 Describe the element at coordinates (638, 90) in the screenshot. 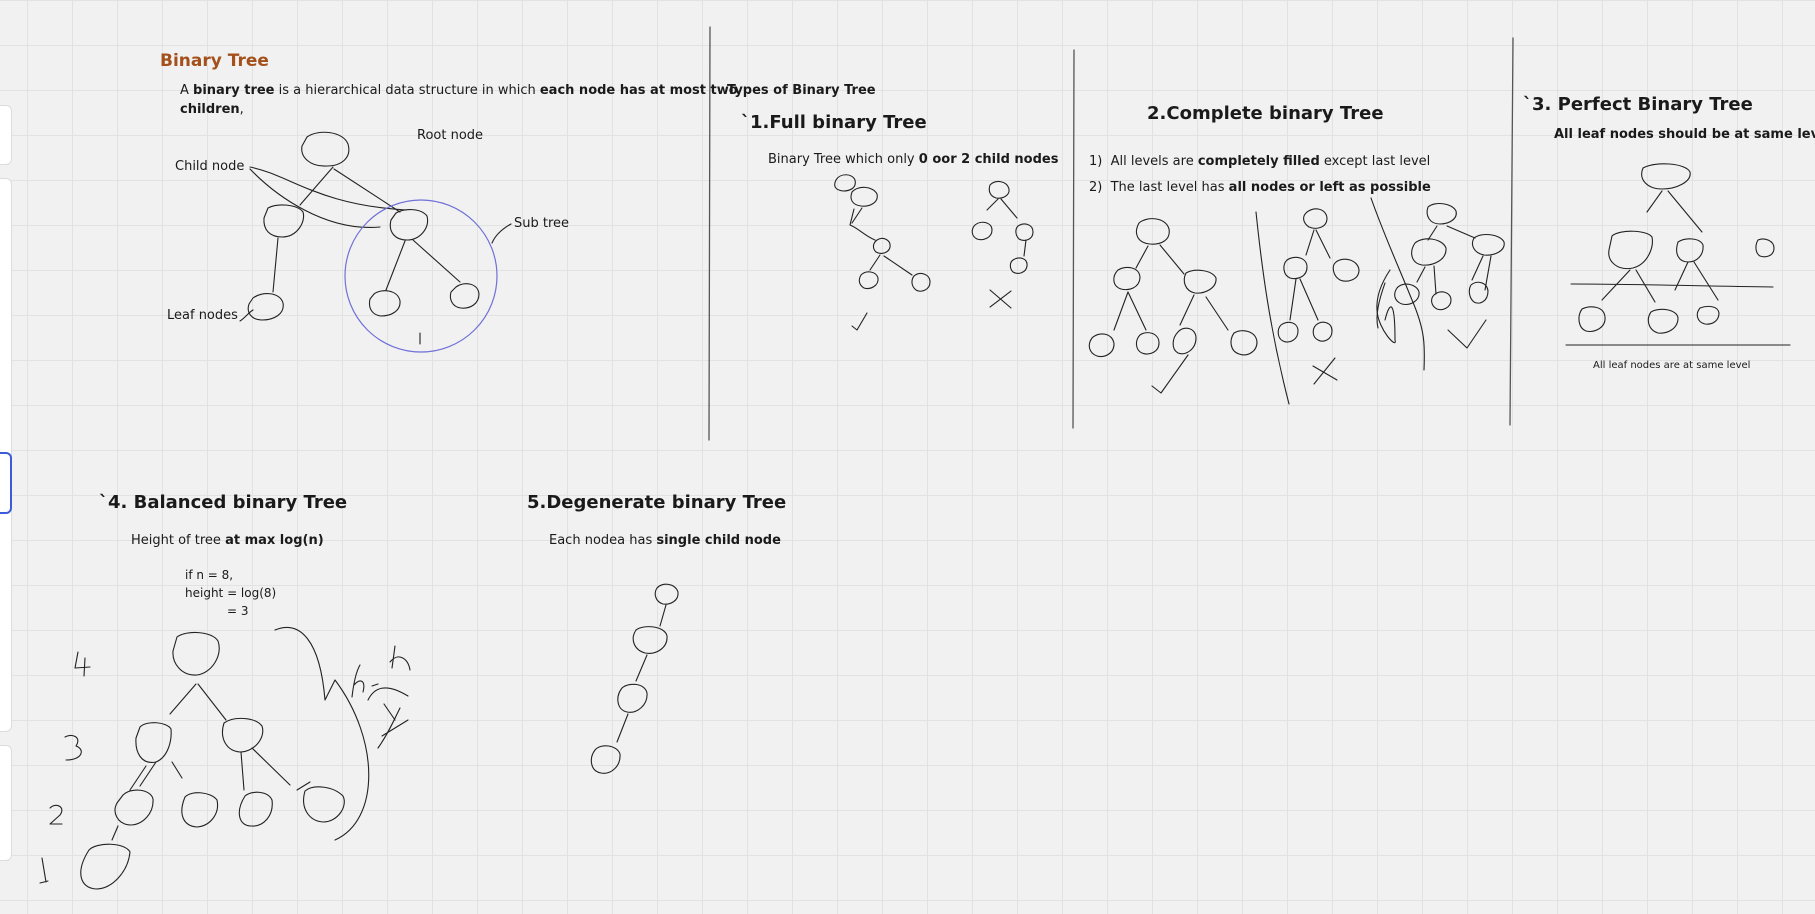

I see `def-bold-2: each node has at most two` at that location.